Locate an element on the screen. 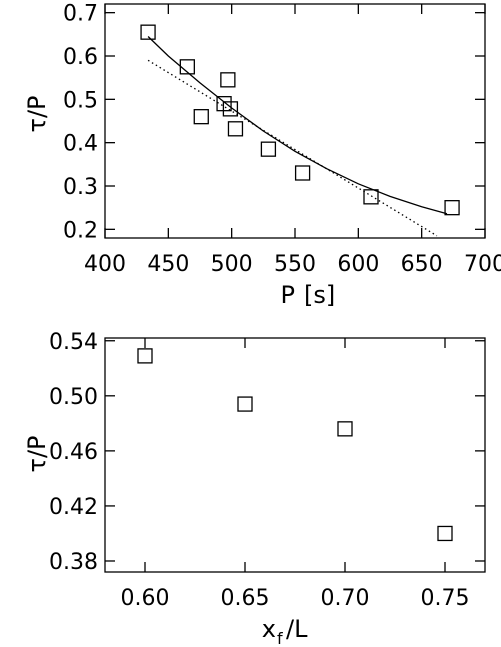  bottom-x-axis-label-main: x is located at coordinates (269, 629).